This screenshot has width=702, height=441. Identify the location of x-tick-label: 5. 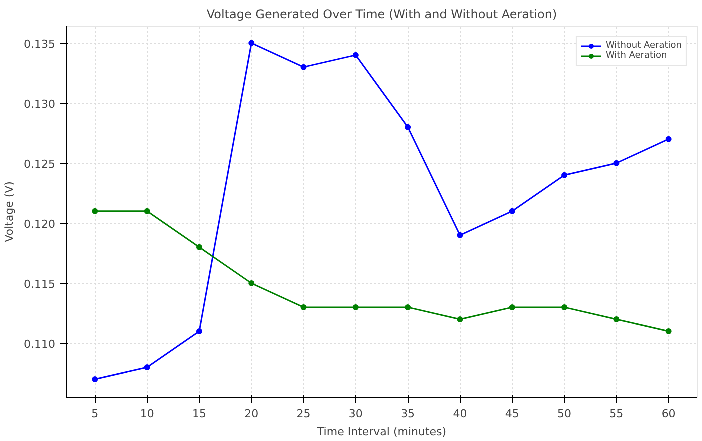
(95, 414).